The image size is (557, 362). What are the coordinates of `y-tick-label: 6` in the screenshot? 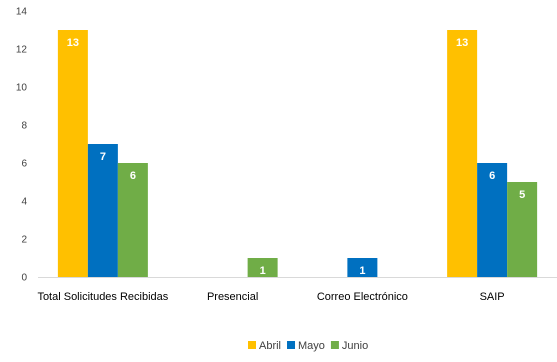 It's located at (24, 164).